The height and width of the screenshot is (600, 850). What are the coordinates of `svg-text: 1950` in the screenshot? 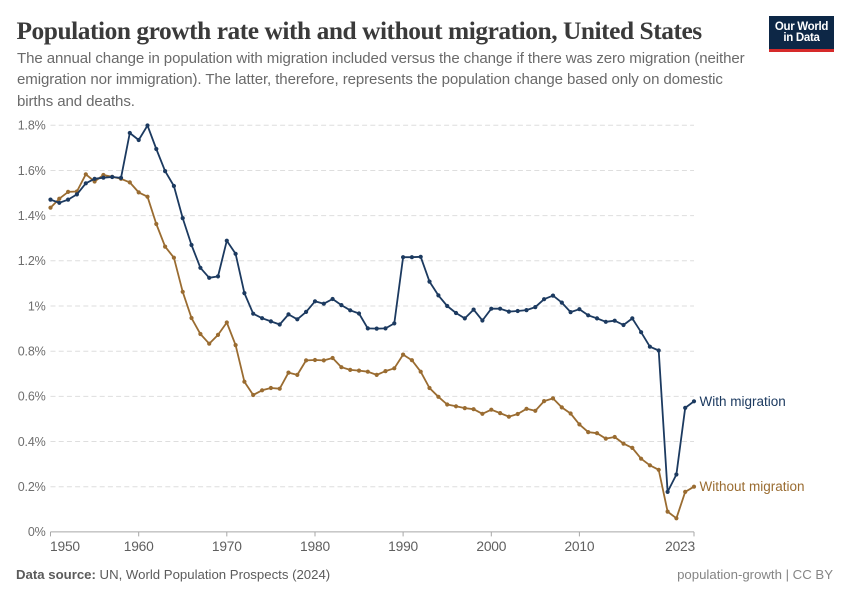 It's located at (65, 546).